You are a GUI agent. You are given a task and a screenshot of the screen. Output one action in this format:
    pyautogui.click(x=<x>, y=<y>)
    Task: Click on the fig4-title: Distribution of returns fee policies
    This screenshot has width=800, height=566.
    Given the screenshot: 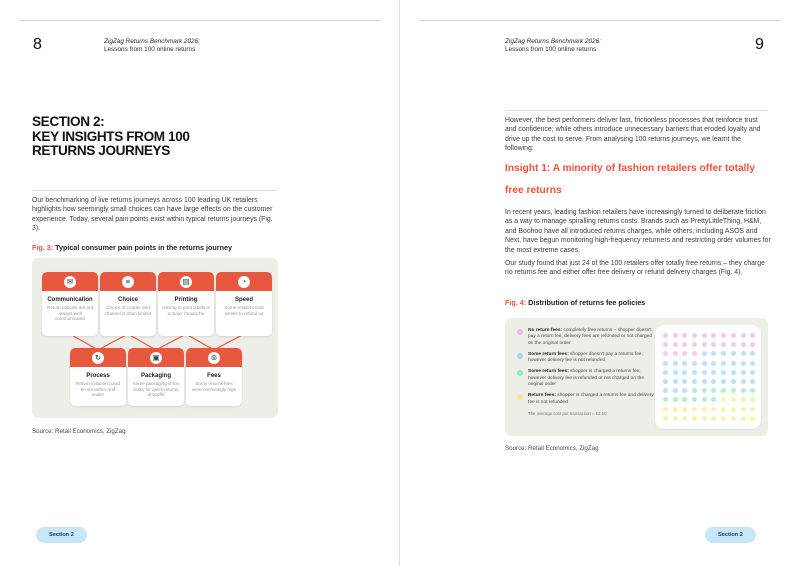 What is the action you would take?
    pyautogui.click(x=587, y=302)
    